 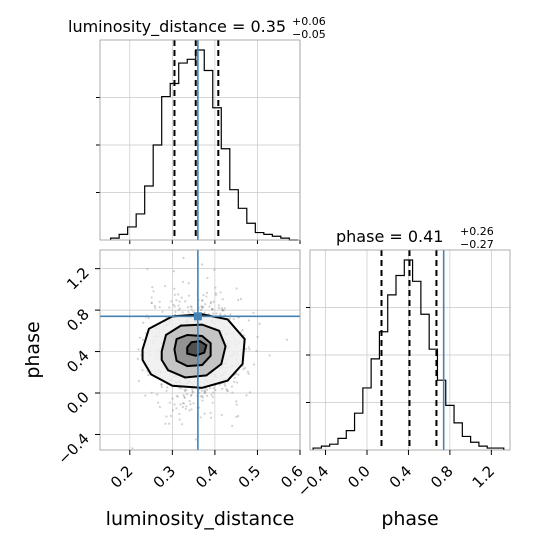 I want to click on contour-middle, so click(x=193, y=351).